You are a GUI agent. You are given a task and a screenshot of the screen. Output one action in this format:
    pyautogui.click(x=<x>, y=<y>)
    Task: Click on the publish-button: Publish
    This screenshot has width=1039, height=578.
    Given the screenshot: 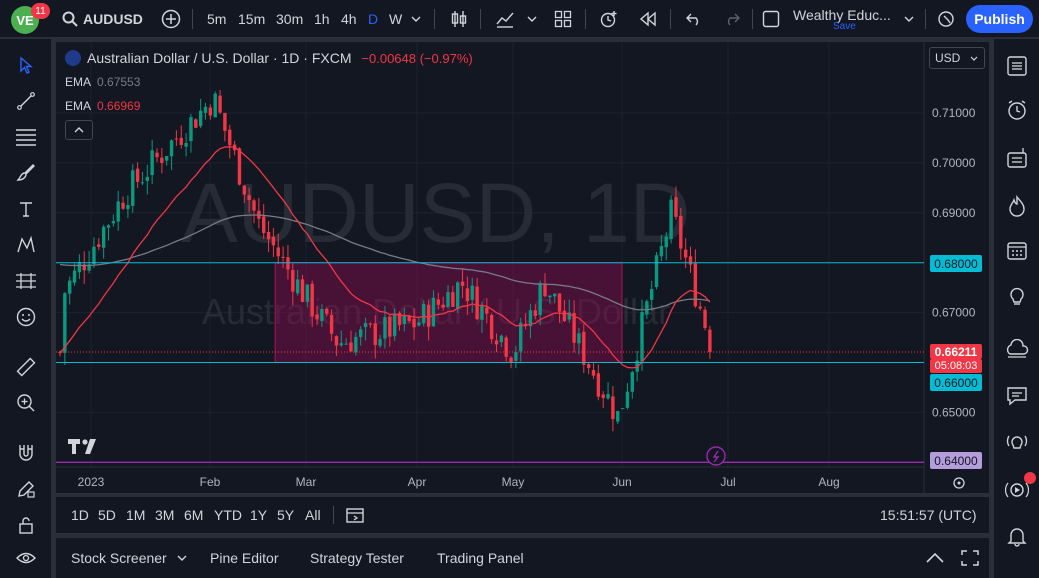 What is the action you would take?
    pyautogui.click(x=999, y=19)
    